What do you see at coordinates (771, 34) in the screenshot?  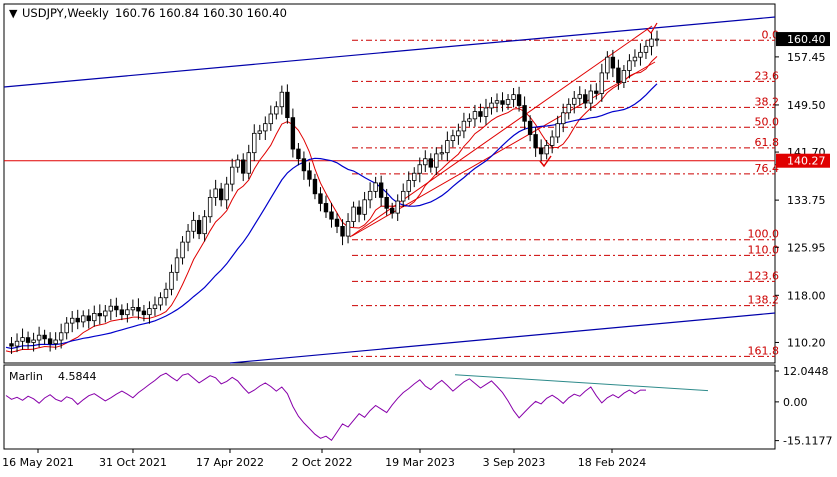 I see `fib-label: 0.0` at bounding box center [771, 34].